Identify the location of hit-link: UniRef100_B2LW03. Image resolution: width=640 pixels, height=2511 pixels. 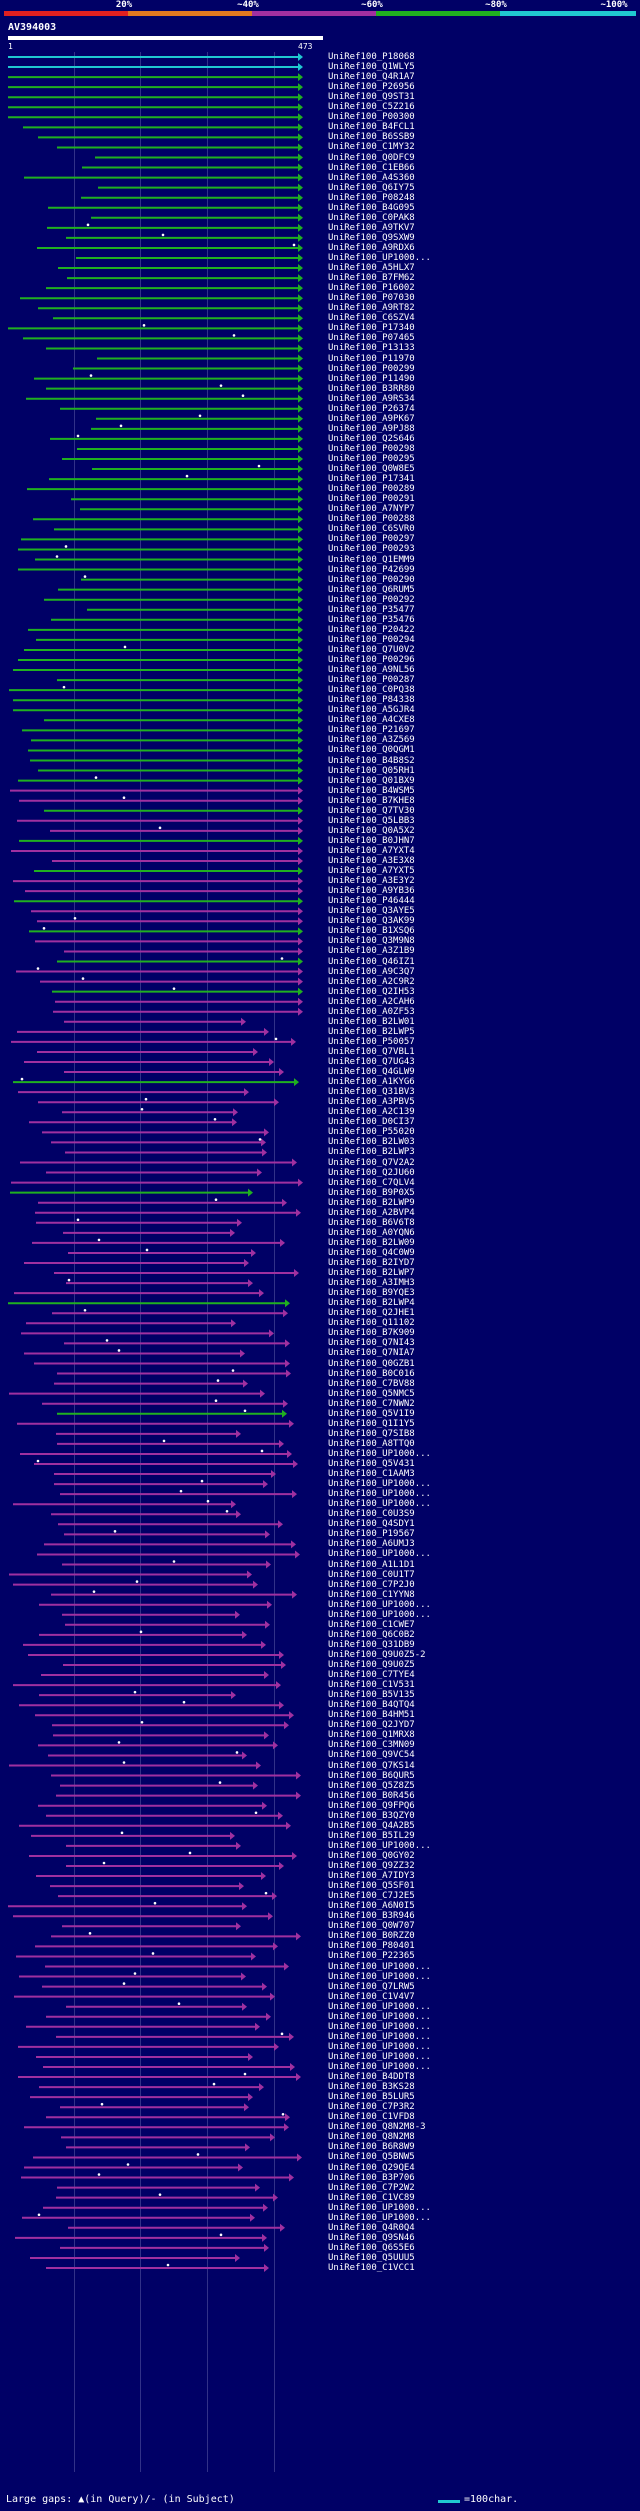
(371, 1142).